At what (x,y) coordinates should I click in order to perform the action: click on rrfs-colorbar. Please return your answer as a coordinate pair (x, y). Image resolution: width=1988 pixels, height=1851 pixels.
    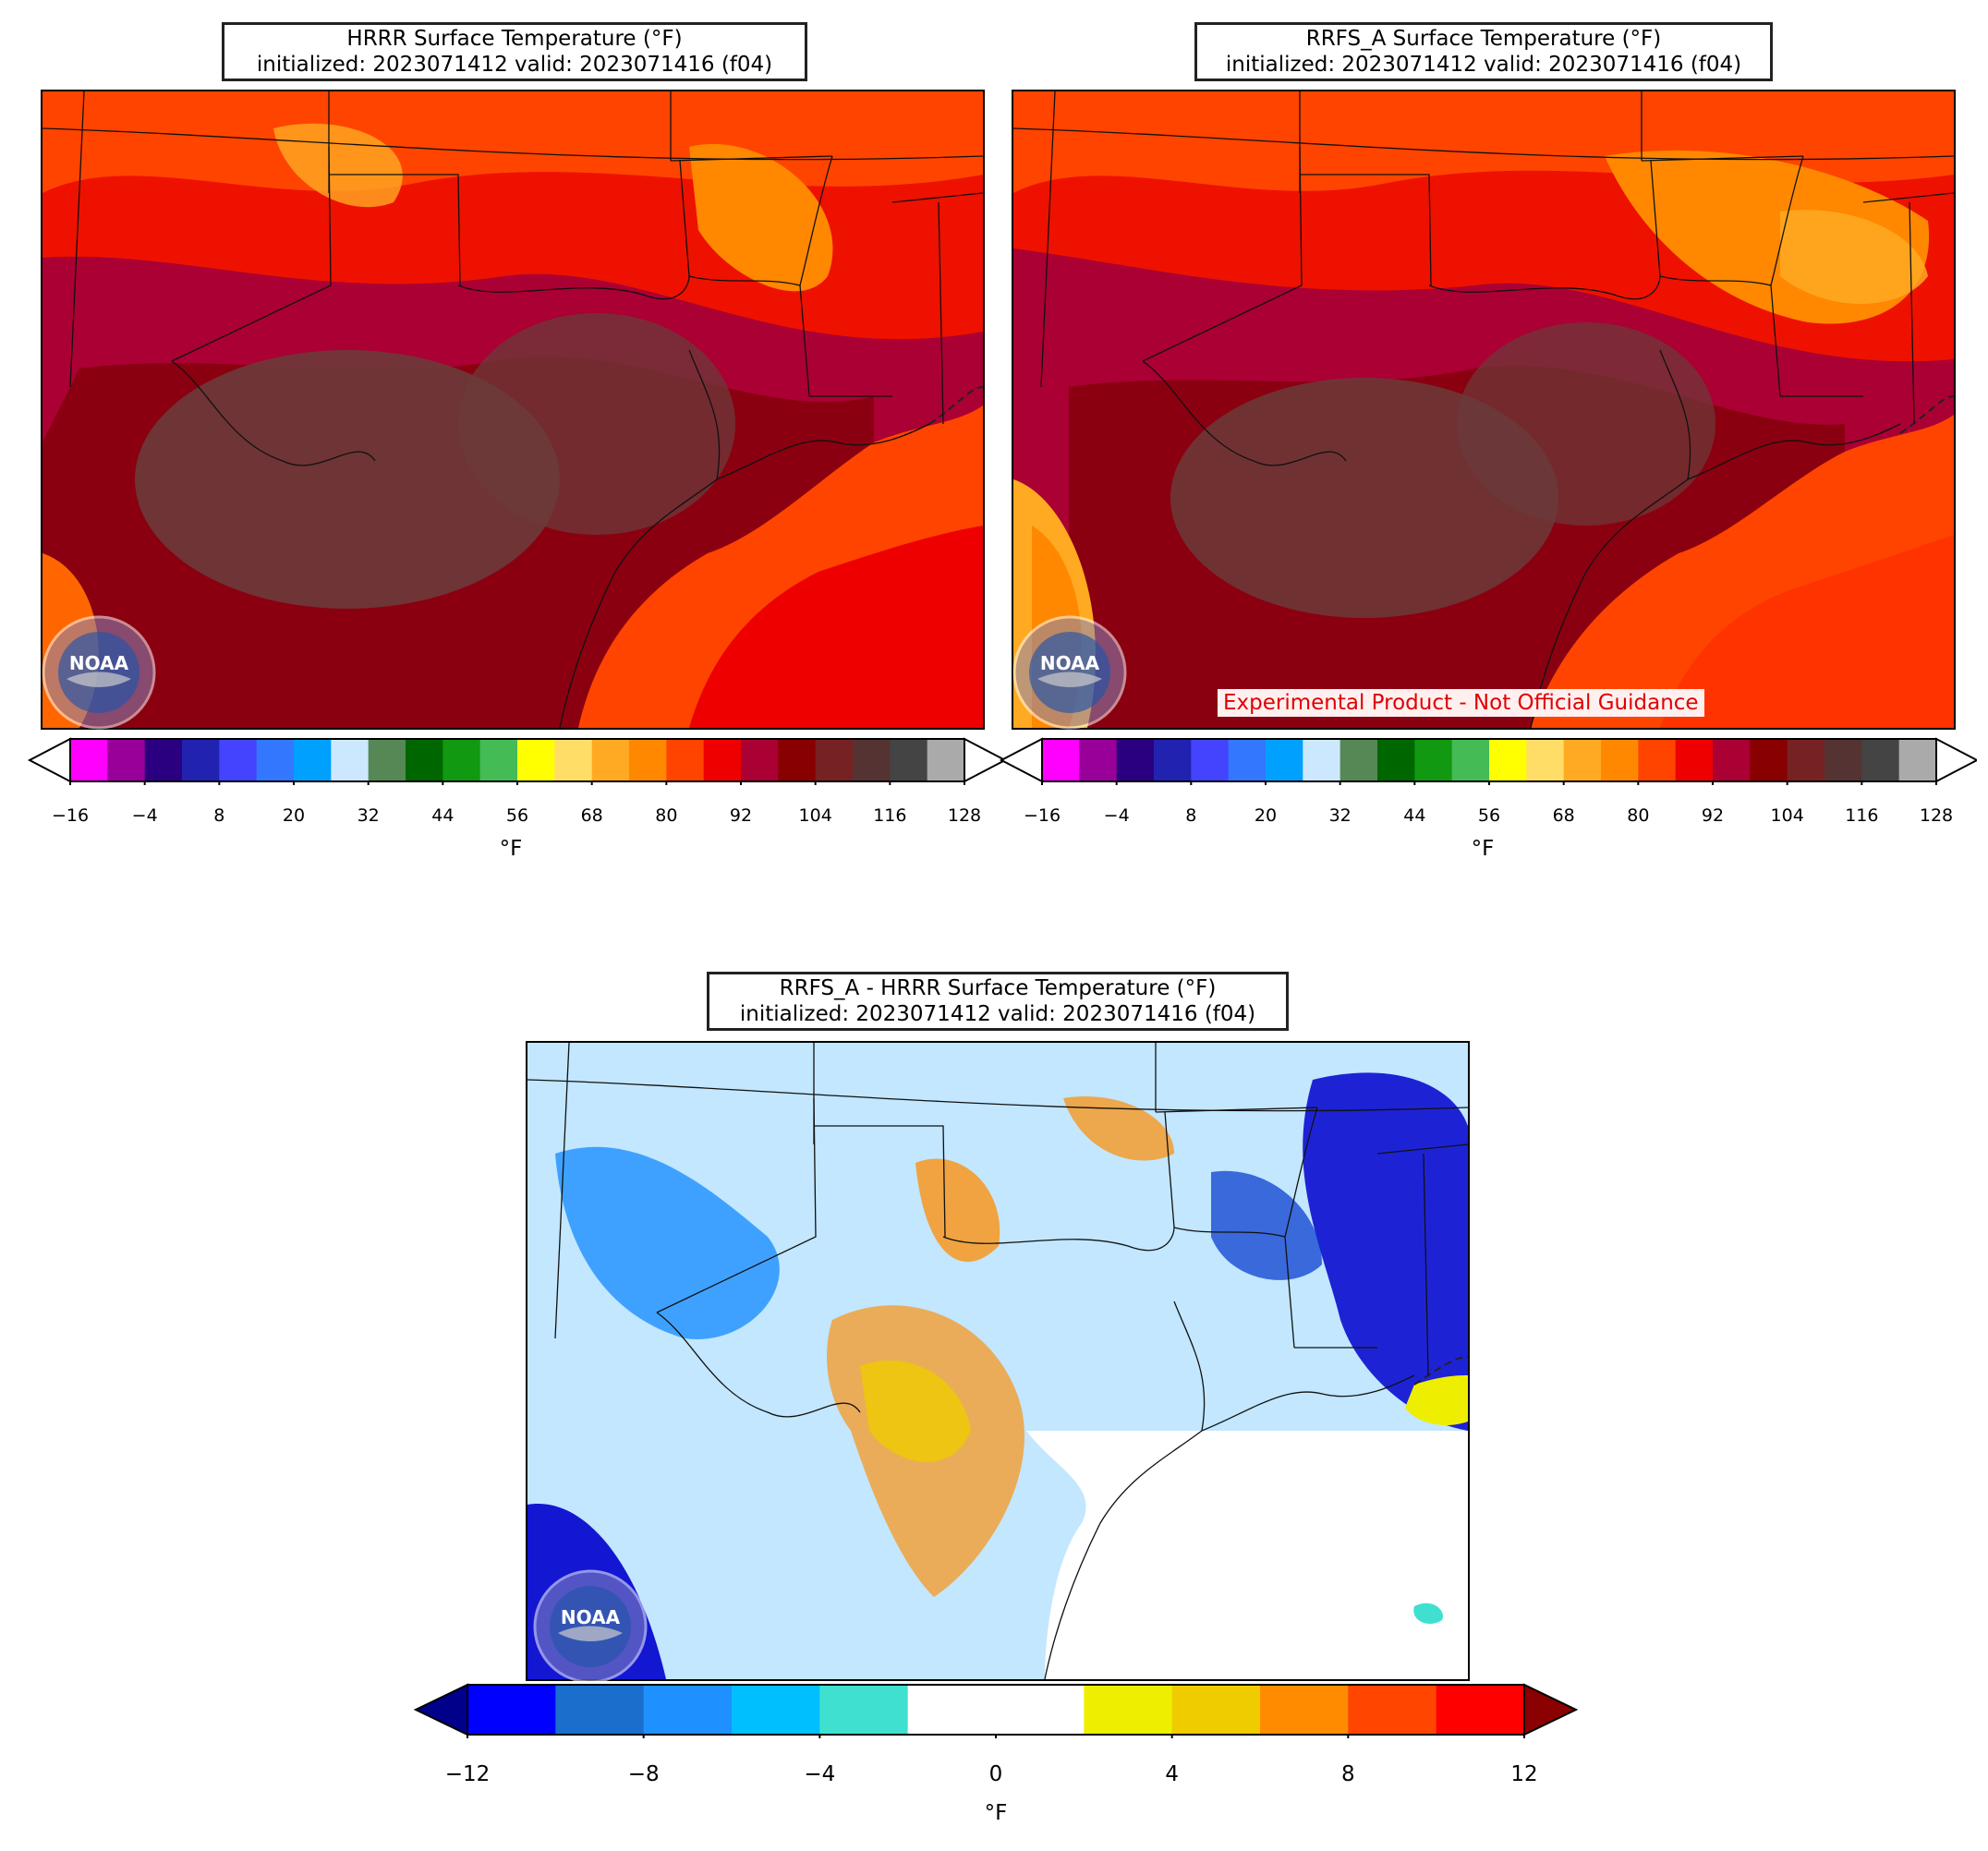
    Looking at the image, I should click on (1489, 763).